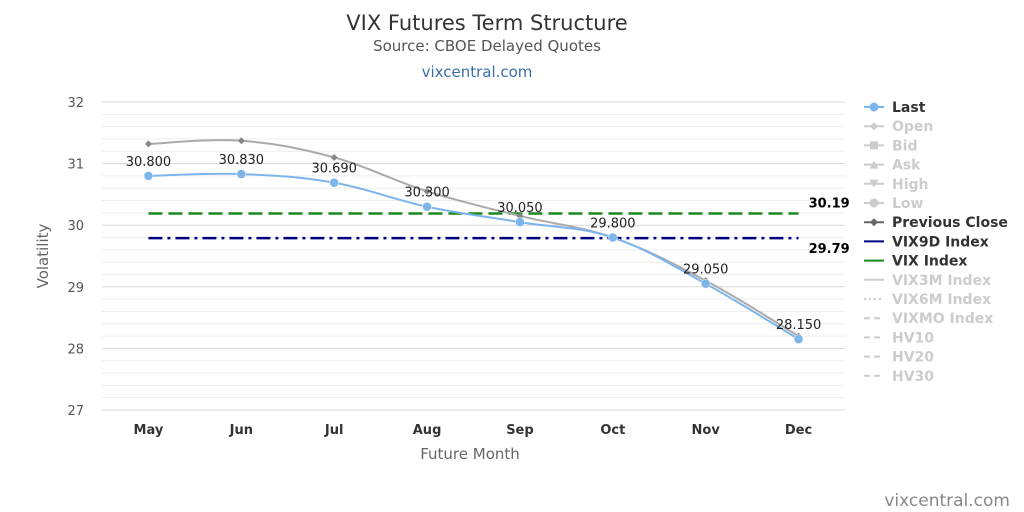 This screenshot has width=1024, height=512. I want to click on legend-item: HV10, so click(899, 338).